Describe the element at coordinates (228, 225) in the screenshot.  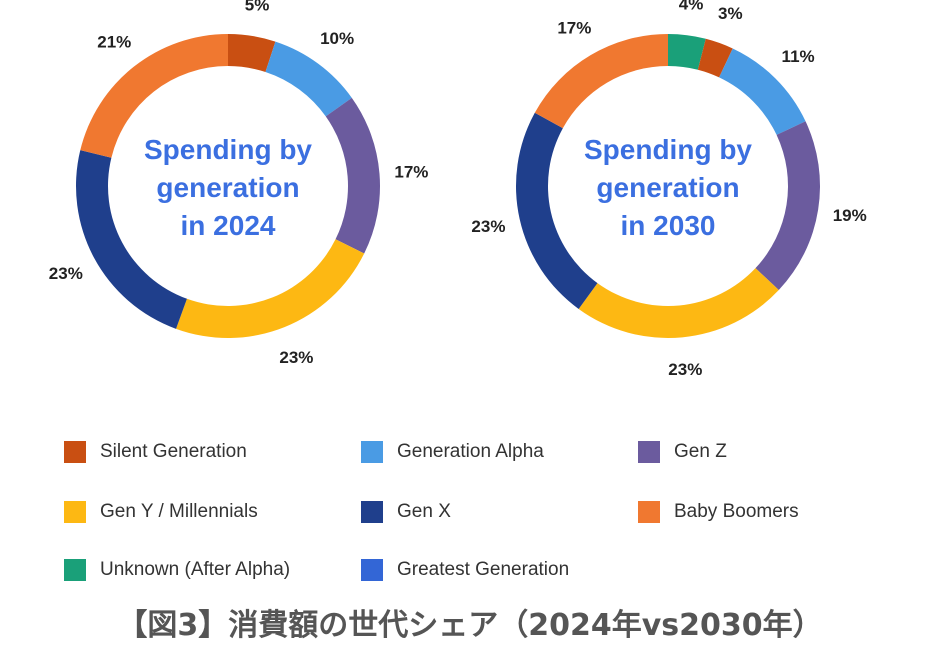
I see `chart-title-line: in 2024` at that location.